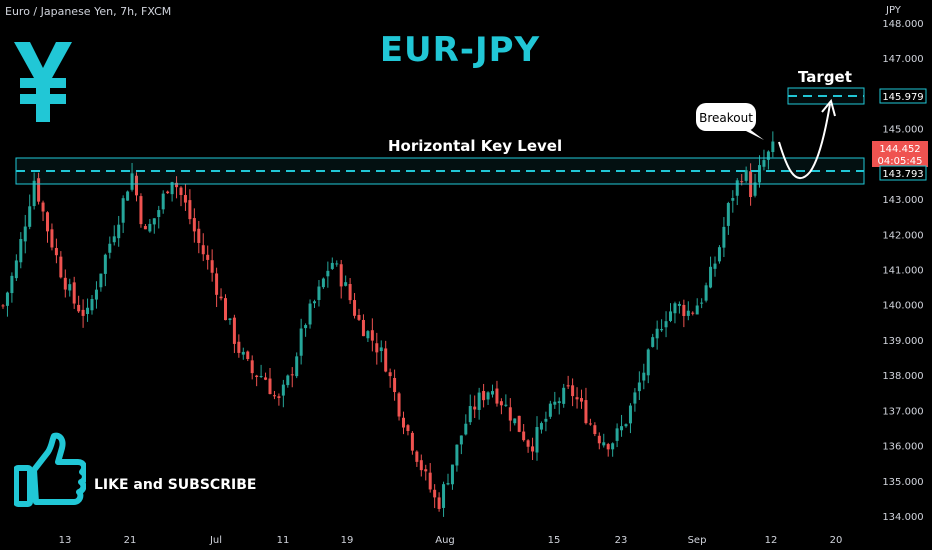 The width and height of the screenshot is (932, 550). I want to click on symbol-title: Euro / Japanese Yen, 7h, FXCM, so click(88, 11).